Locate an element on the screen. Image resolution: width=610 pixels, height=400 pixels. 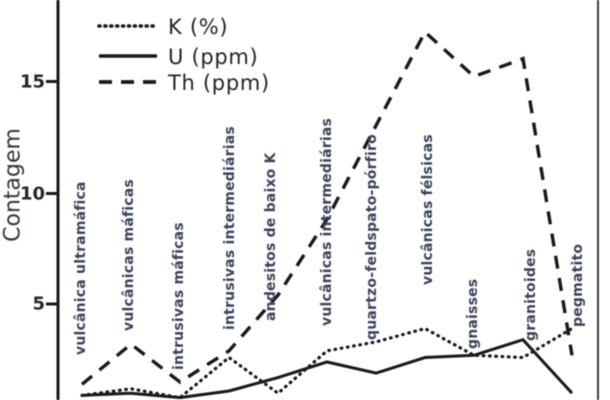
category-label-6: vulcânicas intermediárias is located at coordinates (327, 221).